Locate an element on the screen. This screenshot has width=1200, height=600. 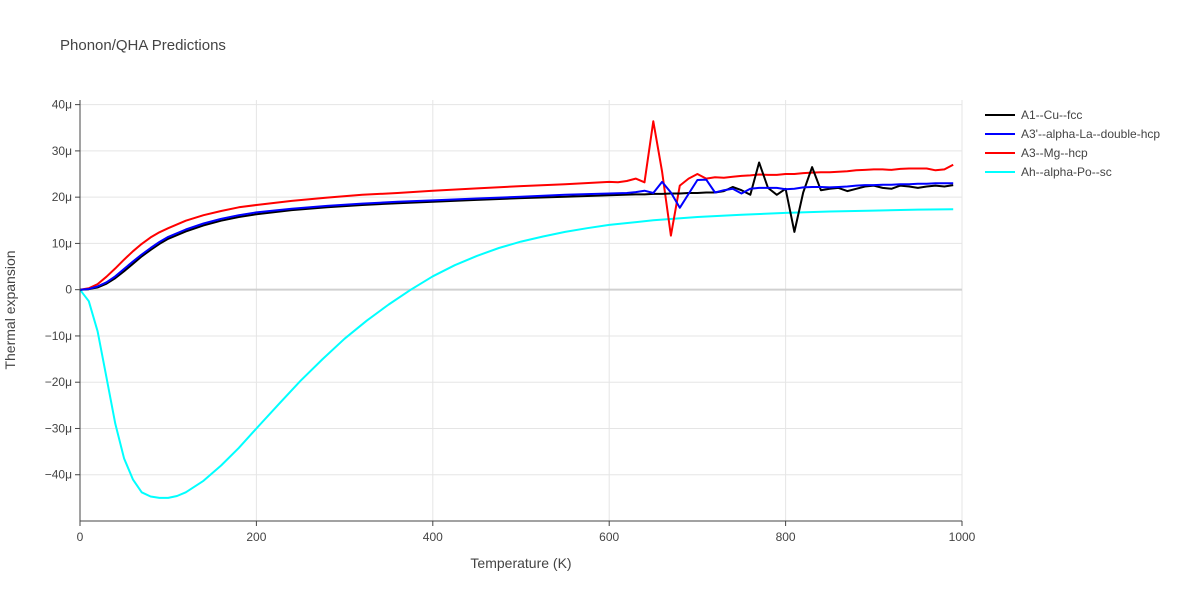
legend-label: Ah--alpha-Po--sc is located at coordinates (1066, 172).